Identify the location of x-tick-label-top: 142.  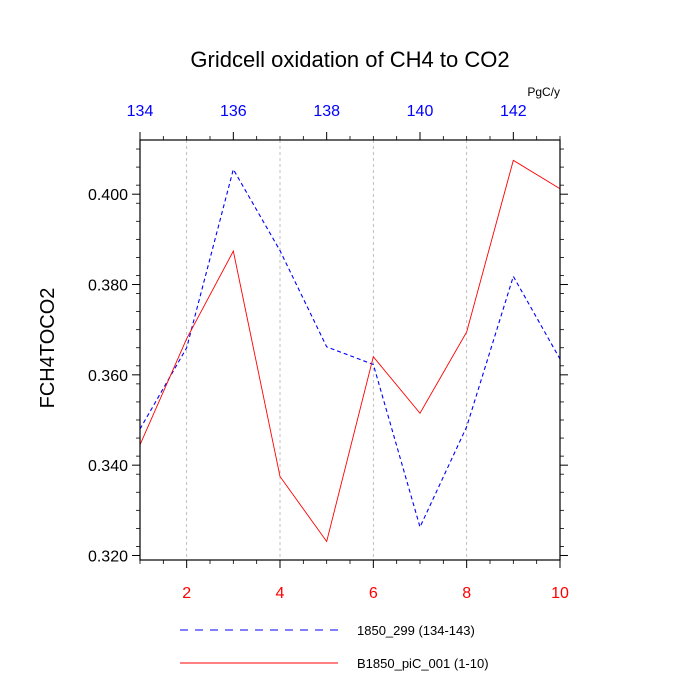
(513, 111).